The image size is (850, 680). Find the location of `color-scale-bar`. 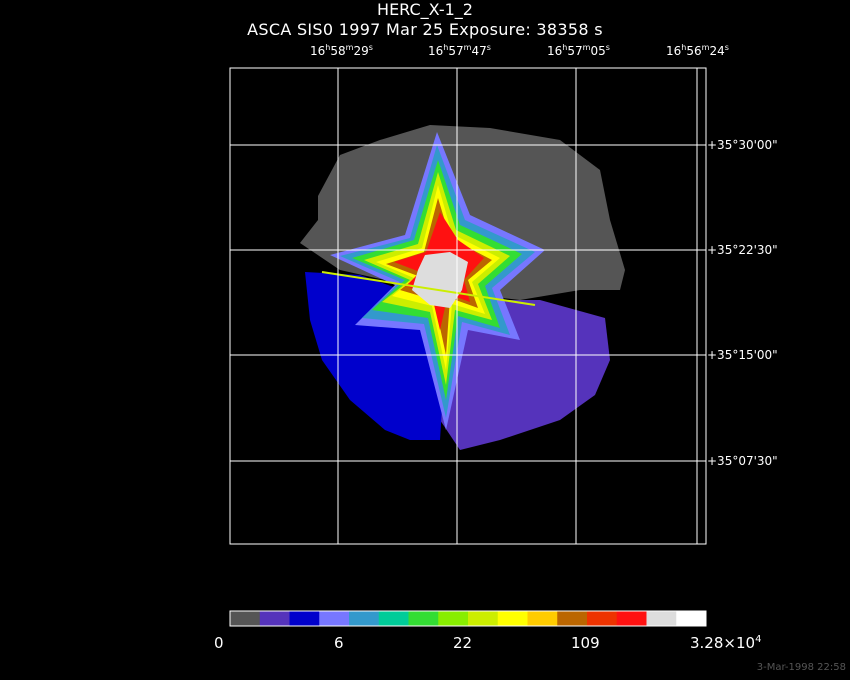

color-scale-bar is located at coordinates (468, 618).